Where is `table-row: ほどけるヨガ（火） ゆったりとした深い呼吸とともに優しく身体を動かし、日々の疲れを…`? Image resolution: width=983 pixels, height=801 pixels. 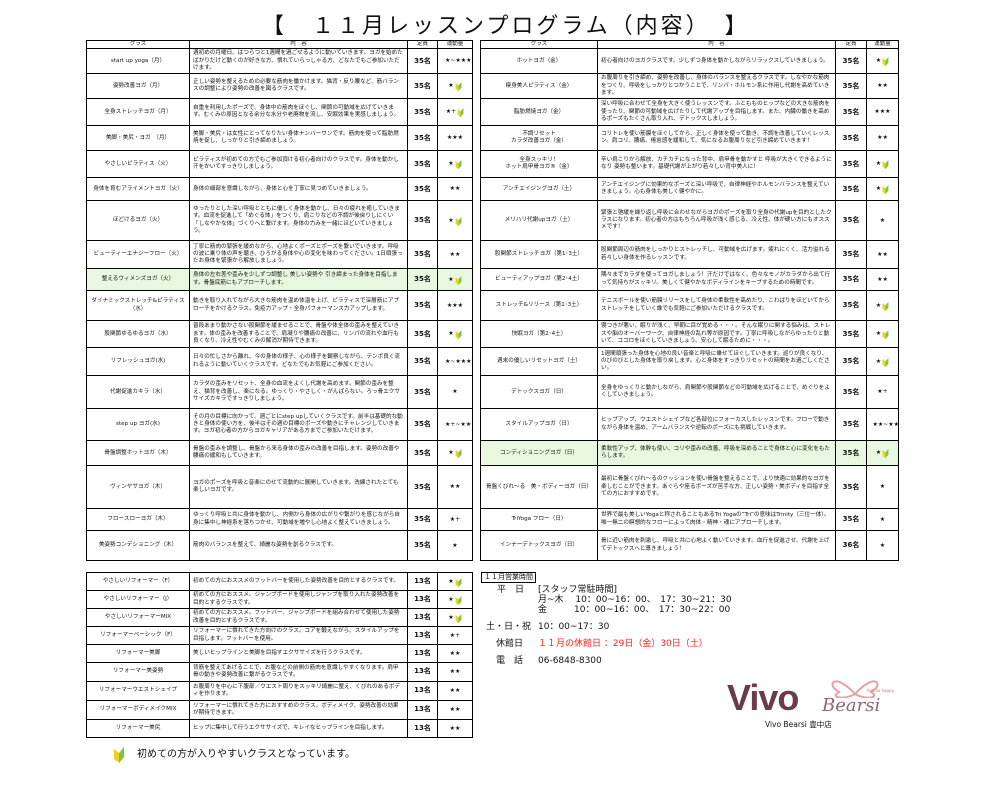
table-row: ほどけるヨガ（火） ゆったりとした深い呼吸とともに優しく身体を動かし、日々の疲れを… is located at coordinates (279, 221).